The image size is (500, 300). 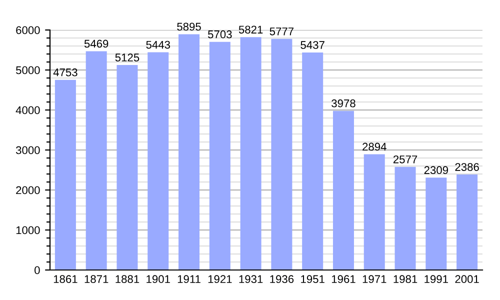 I want to click on y-tick-label: 3000, so click(x=28, y=150).